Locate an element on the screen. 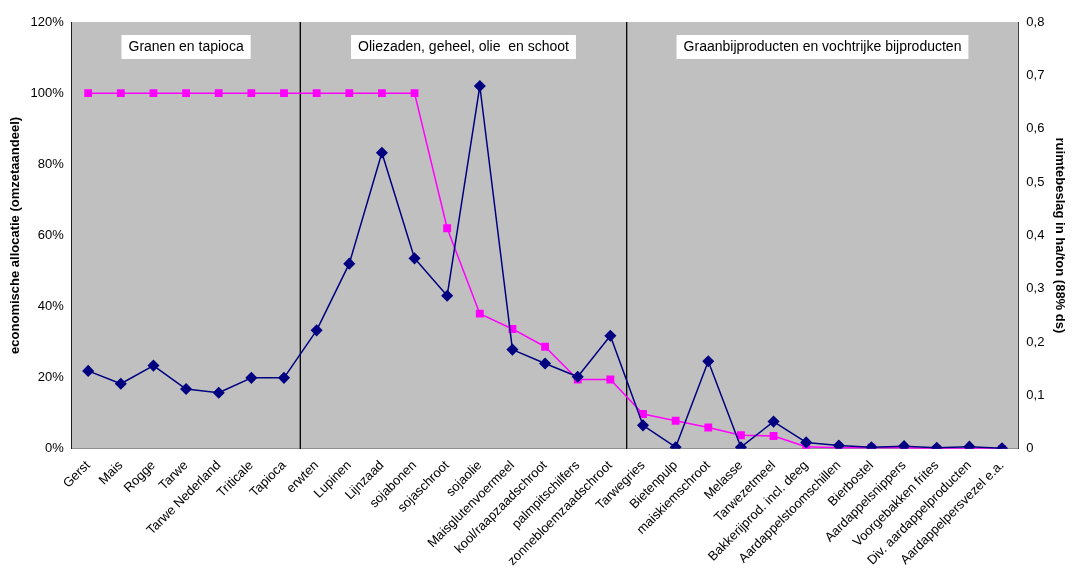 Image resolution: width=1077 pixels, height=576 pixels. y2-tick-label: 0,1 is located at coordinates (1035, 395).